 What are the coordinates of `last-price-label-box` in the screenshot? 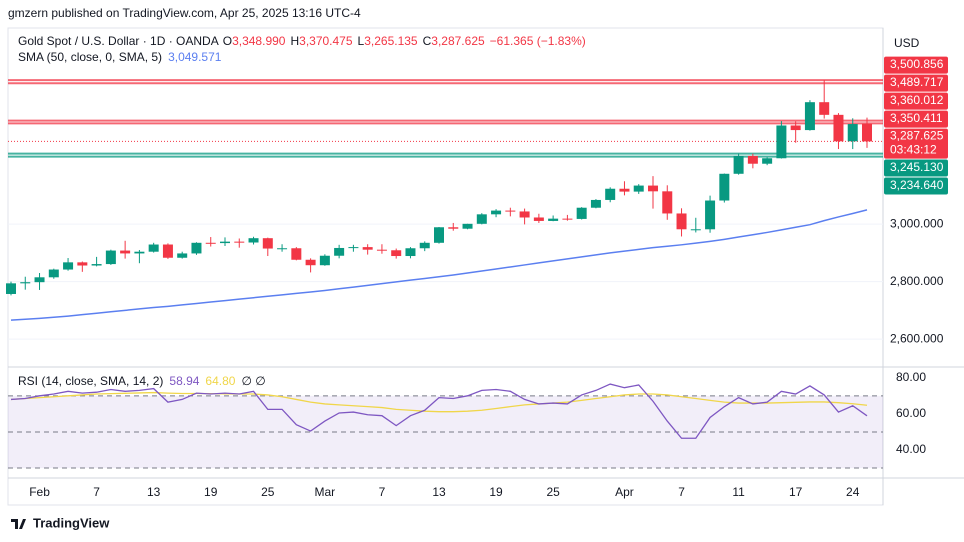 It's located at (916, 143).